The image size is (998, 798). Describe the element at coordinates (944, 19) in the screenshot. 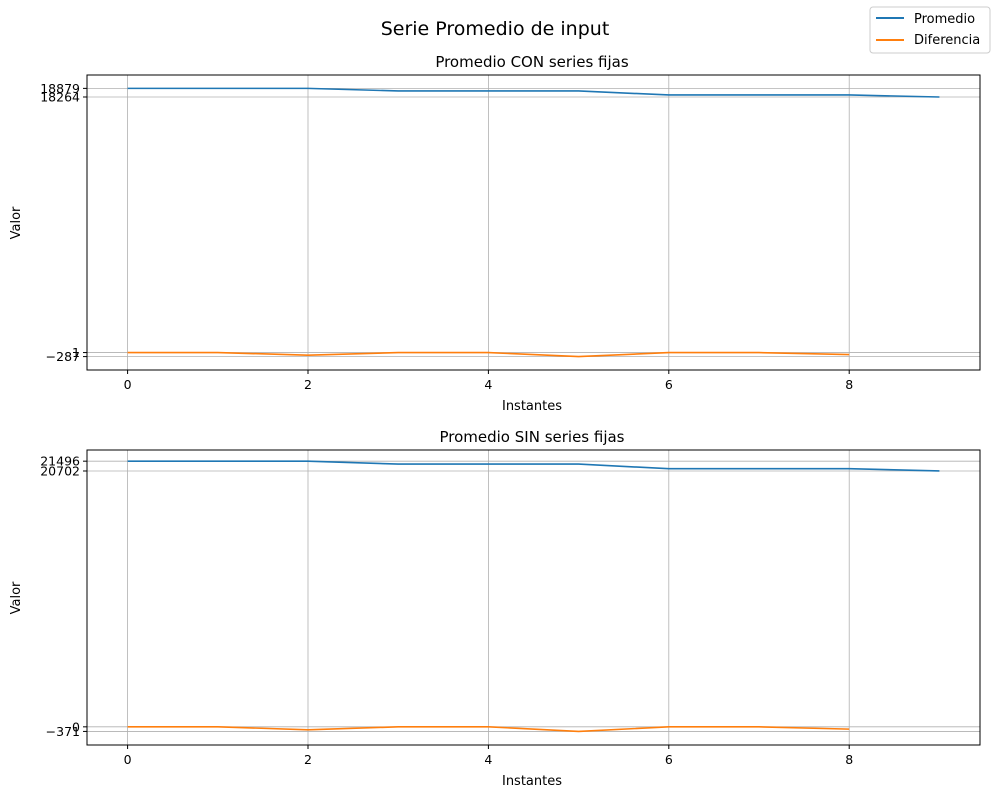

I see `legend-label-promedio: Promedio` at that location.